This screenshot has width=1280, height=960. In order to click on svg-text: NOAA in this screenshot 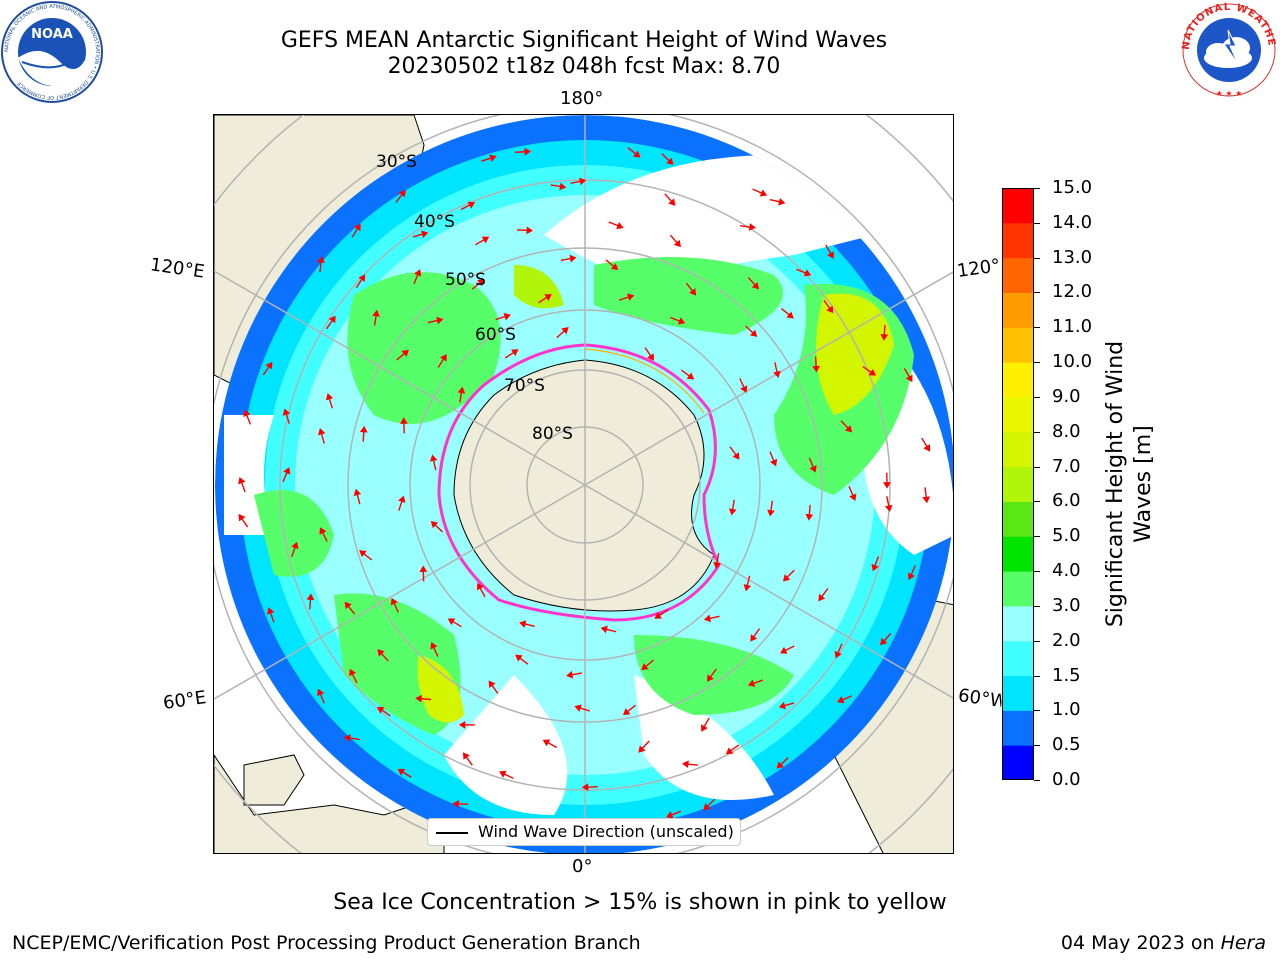, I will do `click(52, 34)`.